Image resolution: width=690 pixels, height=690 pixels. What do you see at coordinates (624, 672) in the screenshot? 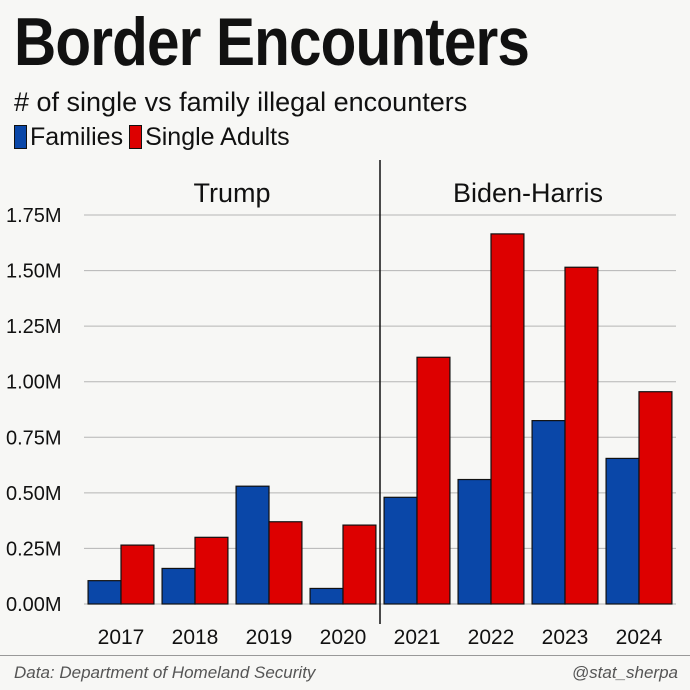
I see `author-handle: @stat_sherpa` at bounding box center [624, 672].